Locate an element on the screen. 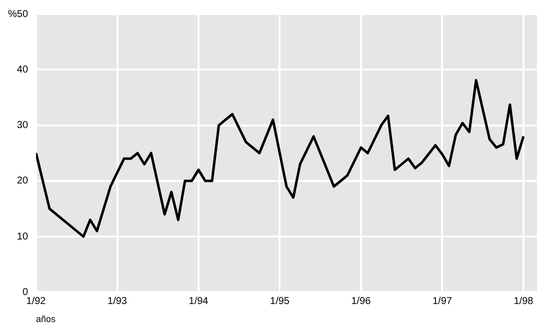 This screenshot has width=549, height=329. x-axis-title: años is located at coordinates (46, 319).